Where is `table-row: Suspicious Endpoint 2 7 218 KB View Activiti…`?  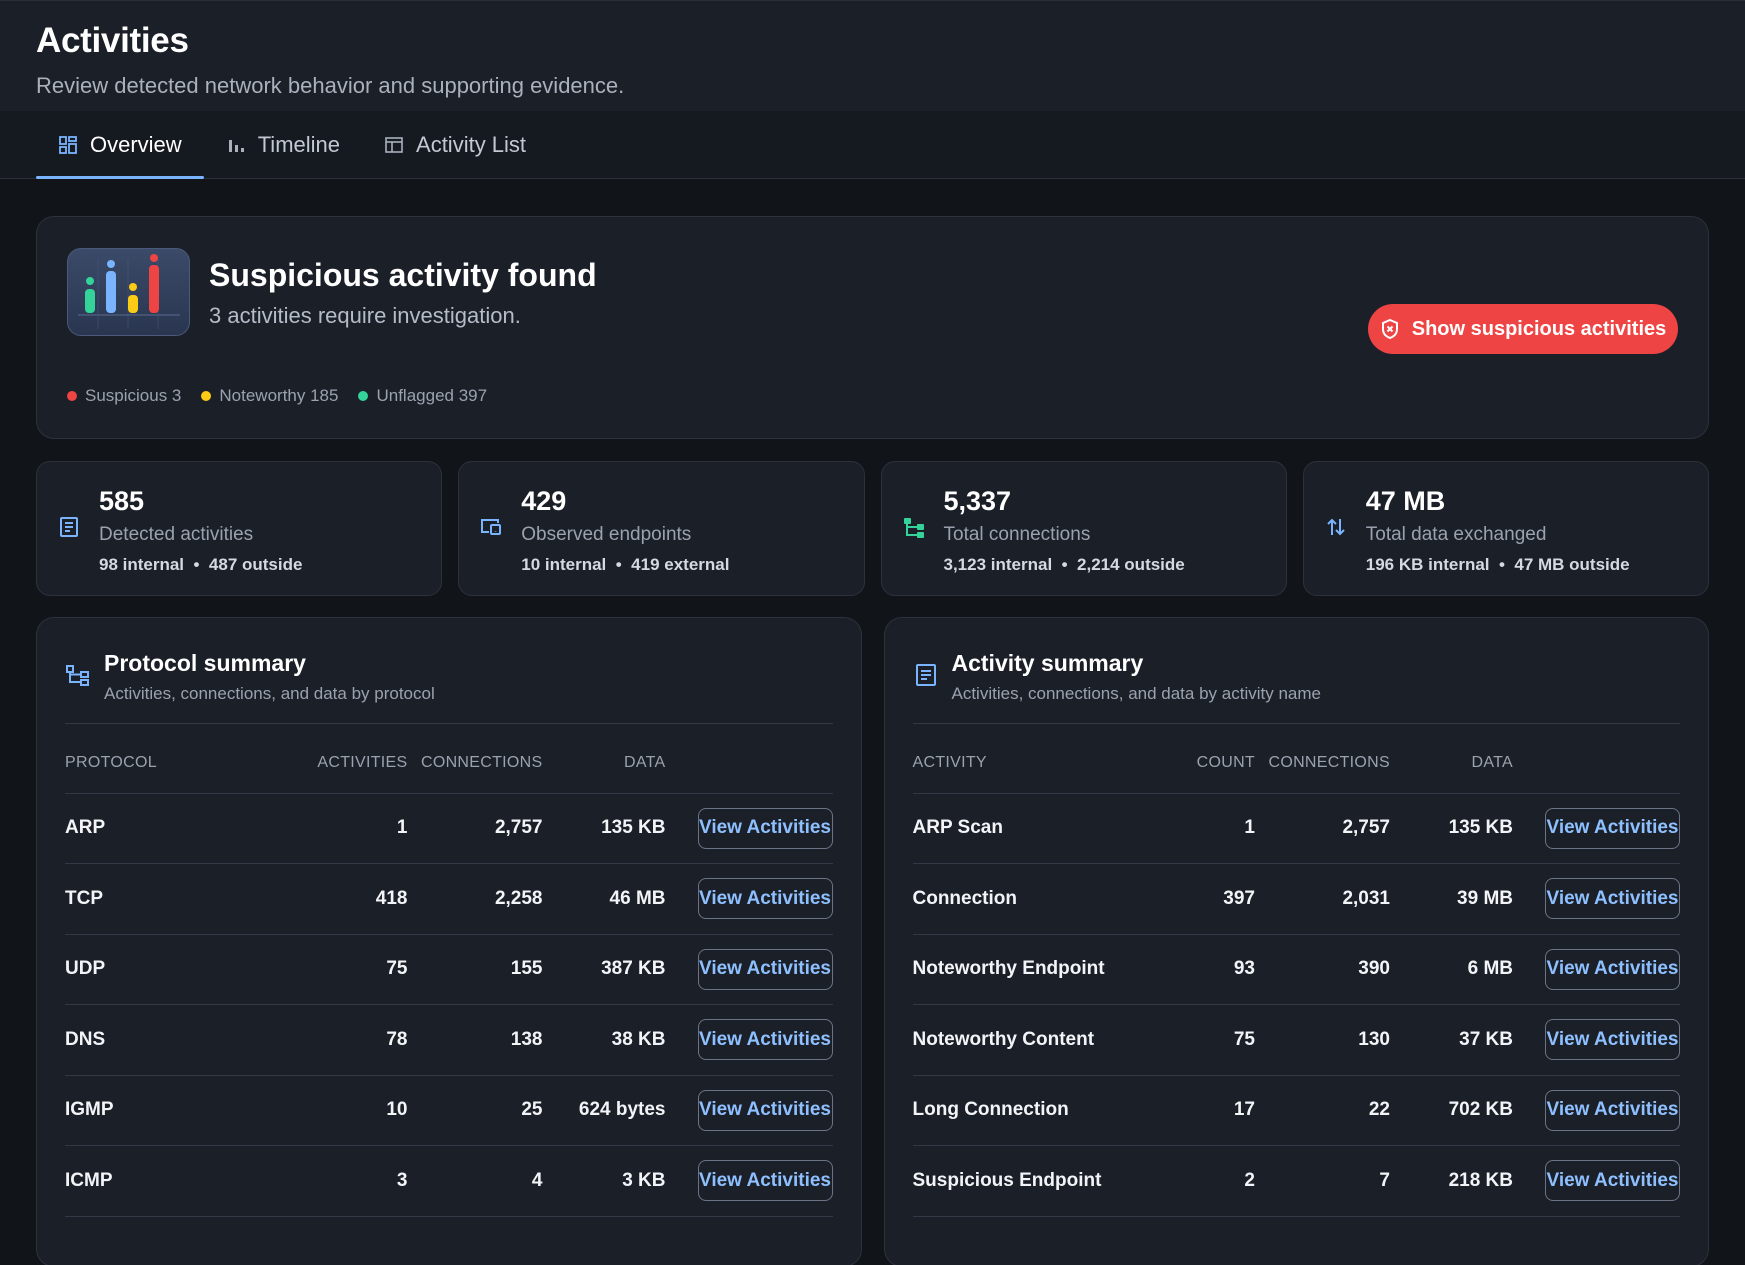 table-row: Suspicious Endpoint 2 7 218 KB View Activiti… is located at coordinates (1296, 1181).